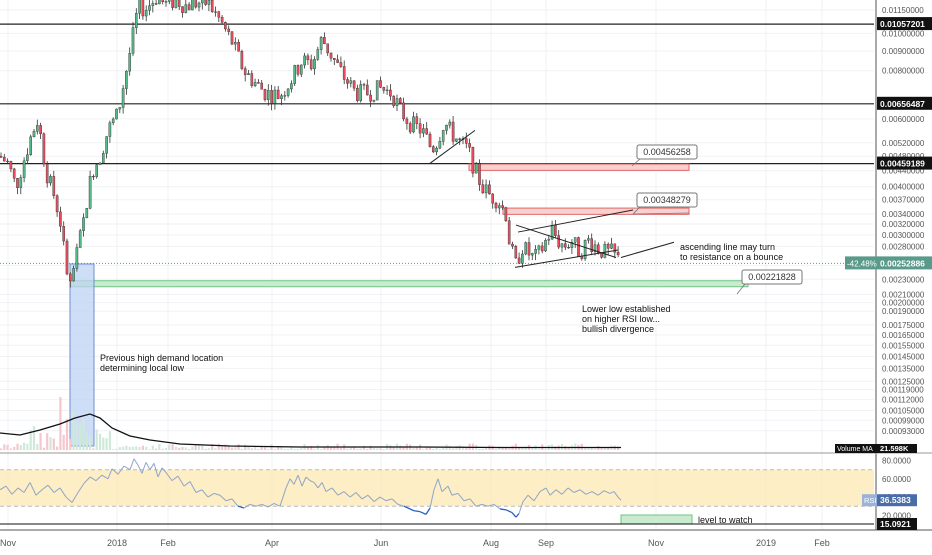 Image resolution: width=932 pixels, height=555 pixels. What do you see at coordinates (727, 247) in the screenshot?
I see `ascending-annotation: ascending line may turn` at bounding box center [727, 247].